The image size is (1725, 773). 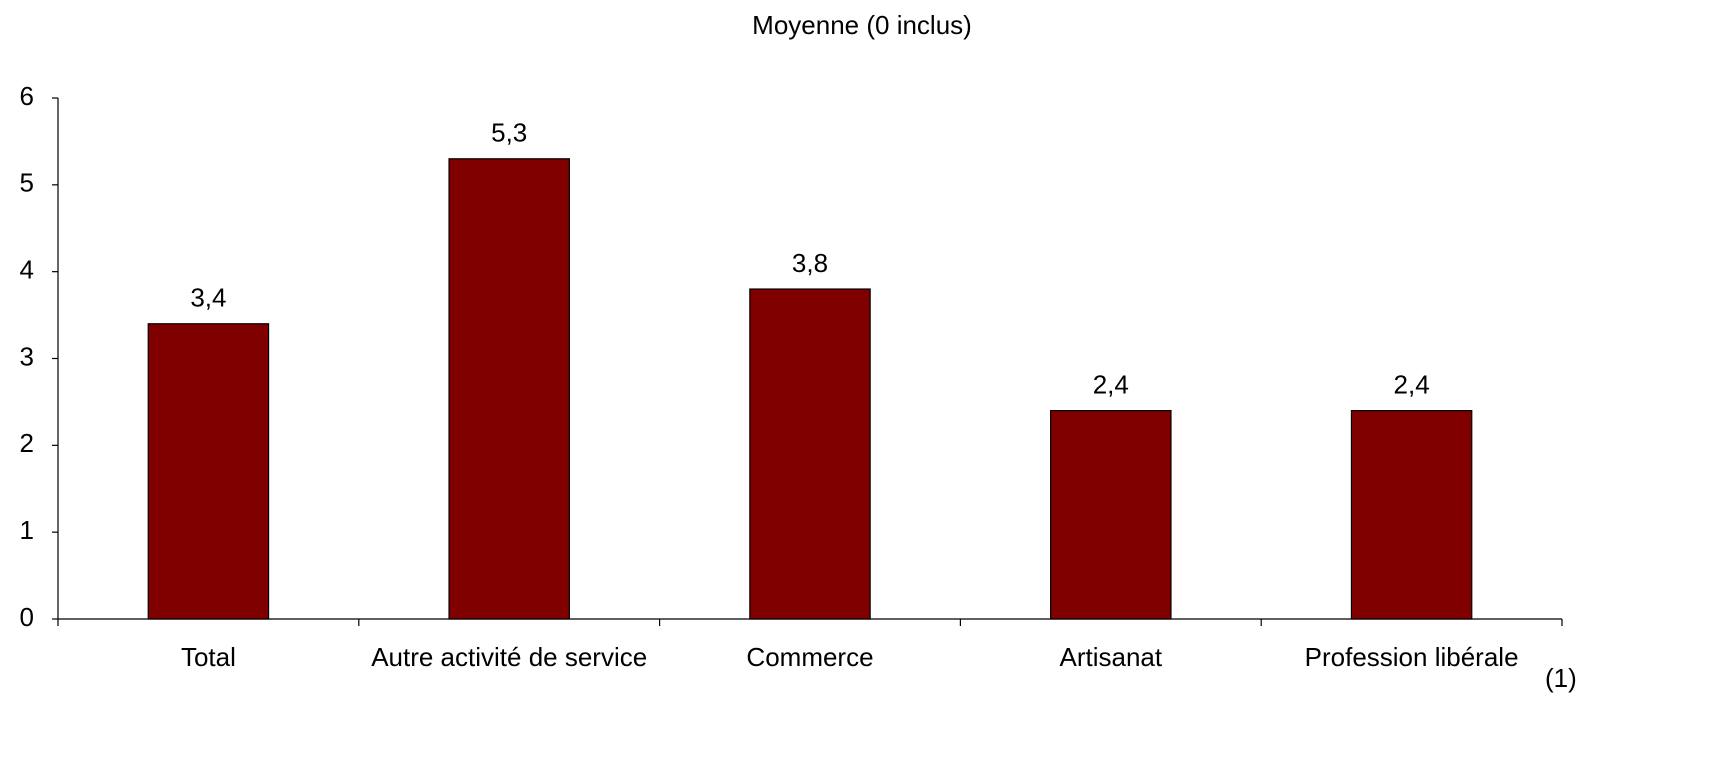 I want to click on y-tick-label: 0, so click(x=27, y=617).